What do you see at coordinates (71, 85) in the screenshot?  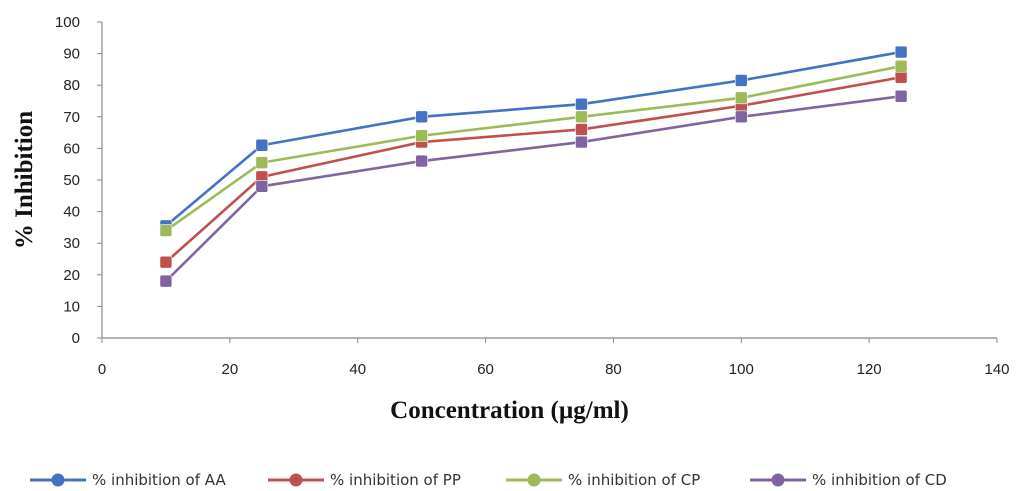 I see `y-tick-label: 80` at bounding box center [71, 85].